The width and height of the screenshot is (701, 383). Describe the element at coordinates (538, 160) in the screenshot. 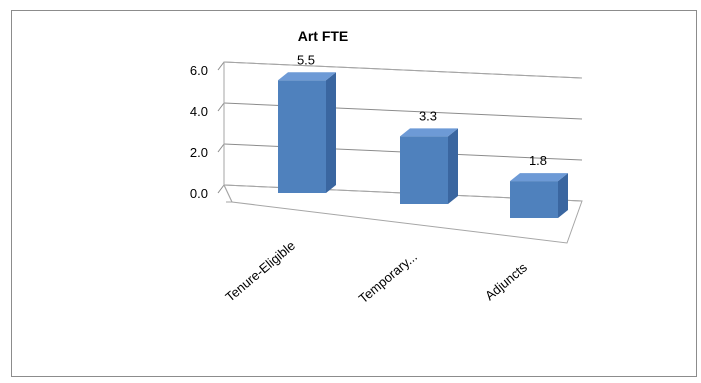

I see `data-label: 1.8` at that location.